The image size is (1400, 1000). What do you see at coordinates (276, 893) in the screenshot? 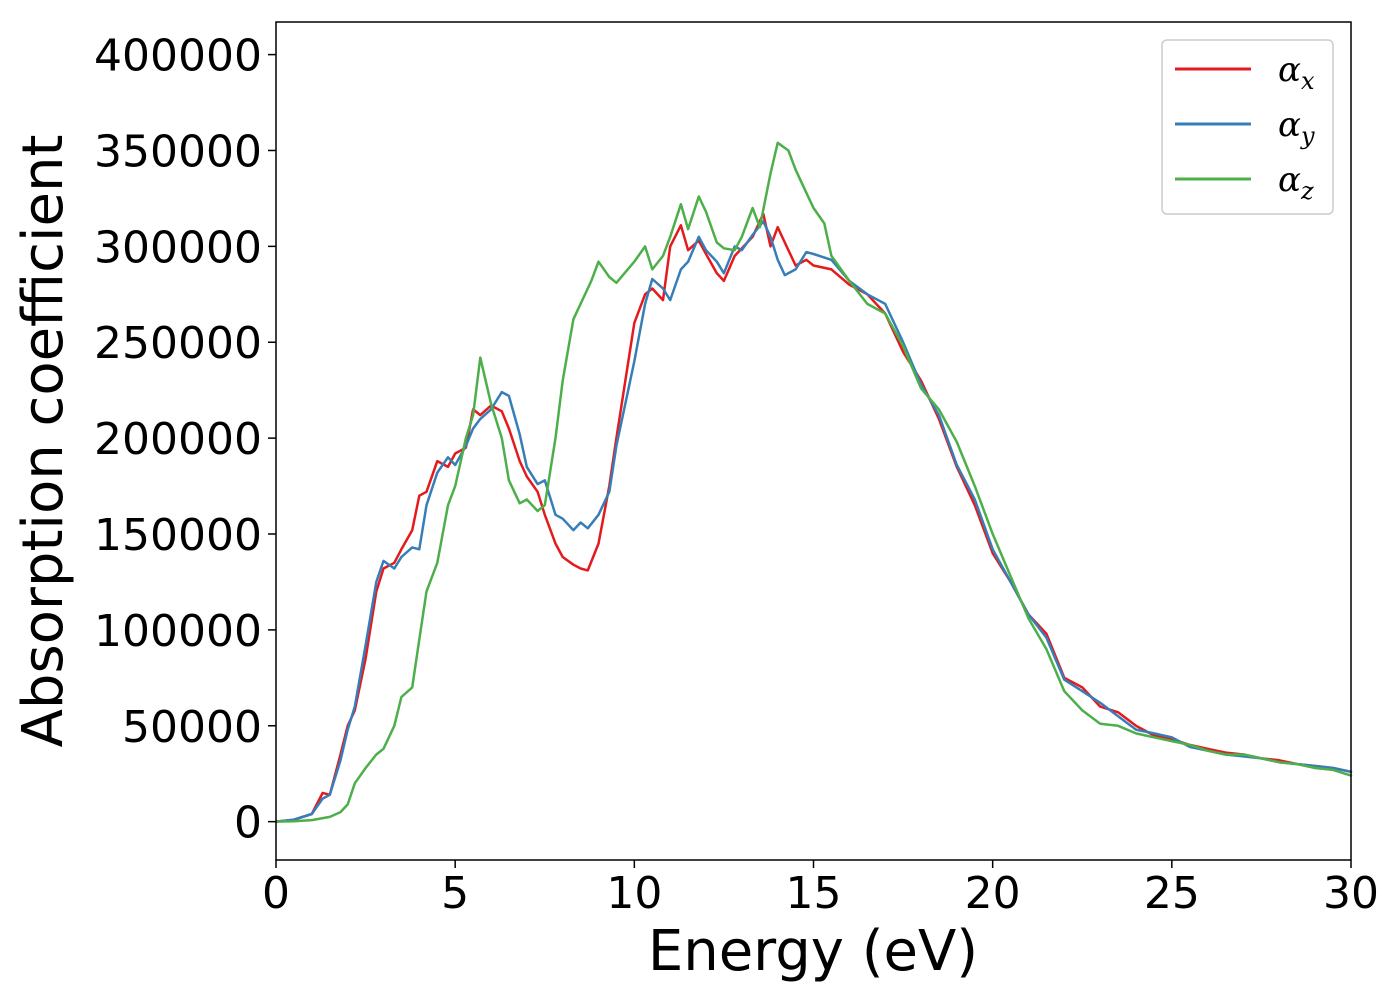
I see `x-tick-label: 0` at bounding box center [276, 893].